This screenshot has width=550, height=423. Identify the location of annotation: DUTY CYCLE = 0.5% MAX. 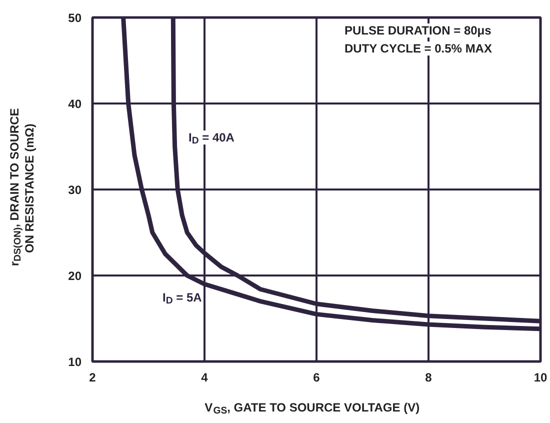
(418, 49).